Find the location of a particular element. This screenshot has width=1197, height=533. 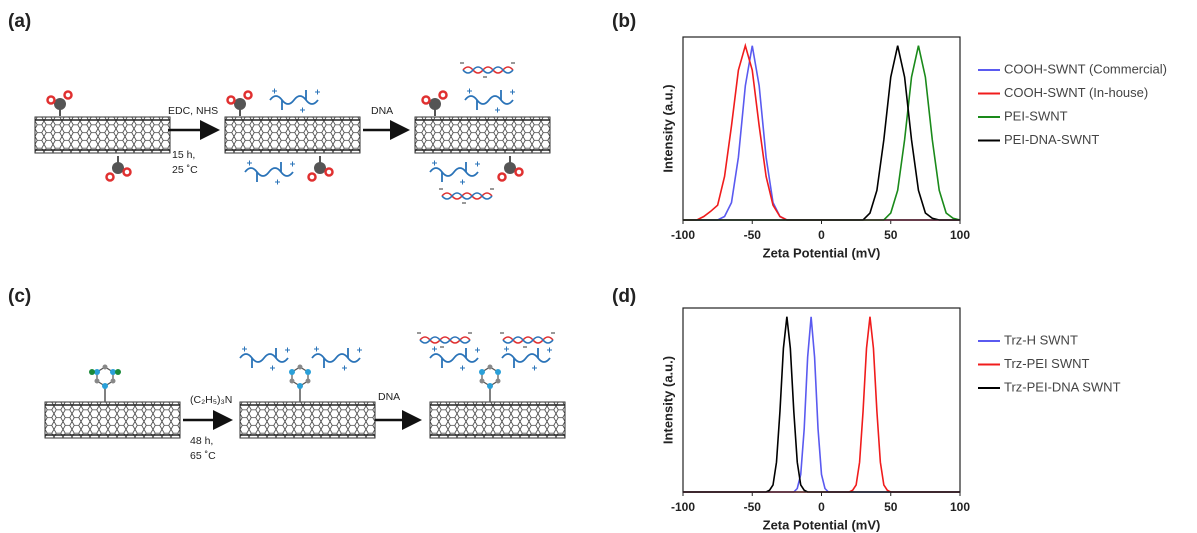

panel-label: (c) is located at coordinates (19, 296).